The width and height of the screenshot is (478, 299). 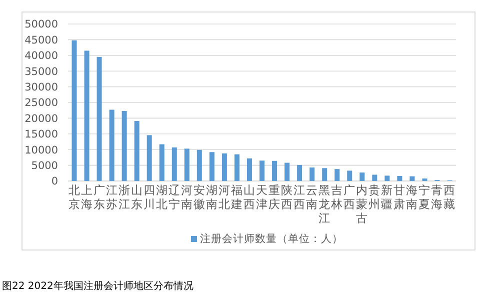 I want to click on x-tick-label: 贵州, so click(x=374, y=197).